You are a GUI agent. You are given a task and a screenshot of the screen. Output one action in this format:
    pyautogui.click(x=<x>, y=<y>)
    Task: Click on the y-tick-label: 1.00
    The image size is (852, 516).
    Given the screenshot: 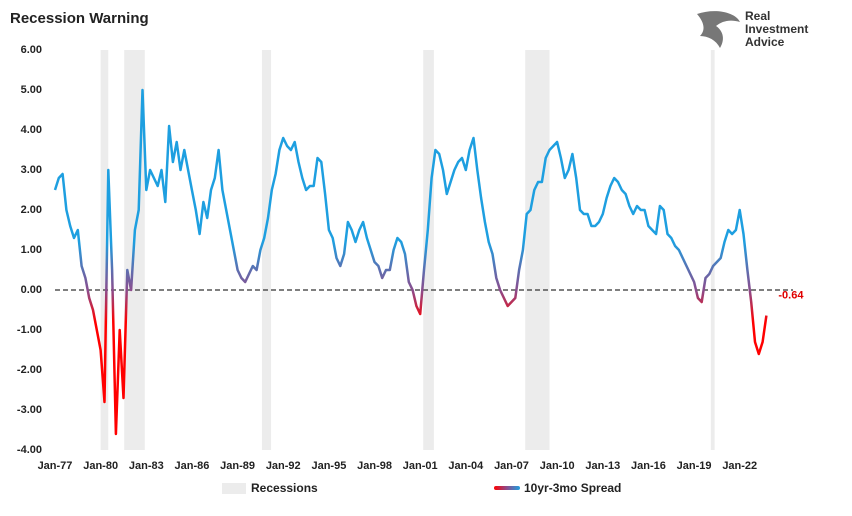 What is the action you would take?
    pyautogui.click(x=31, y=250)
    